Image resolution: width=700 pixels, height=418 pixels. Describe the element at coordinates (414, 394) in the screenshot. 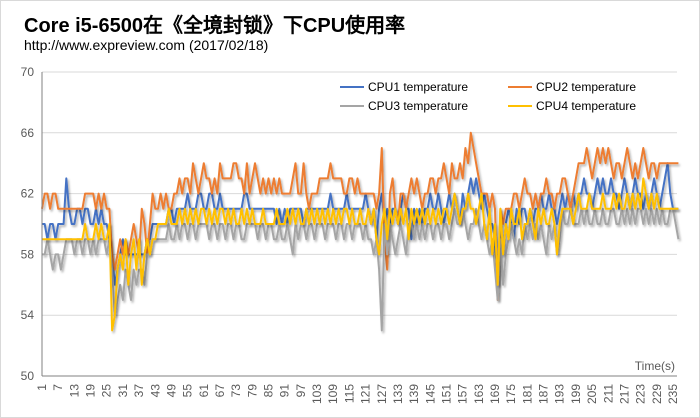

I see `x-tick-label: 139` at that location.